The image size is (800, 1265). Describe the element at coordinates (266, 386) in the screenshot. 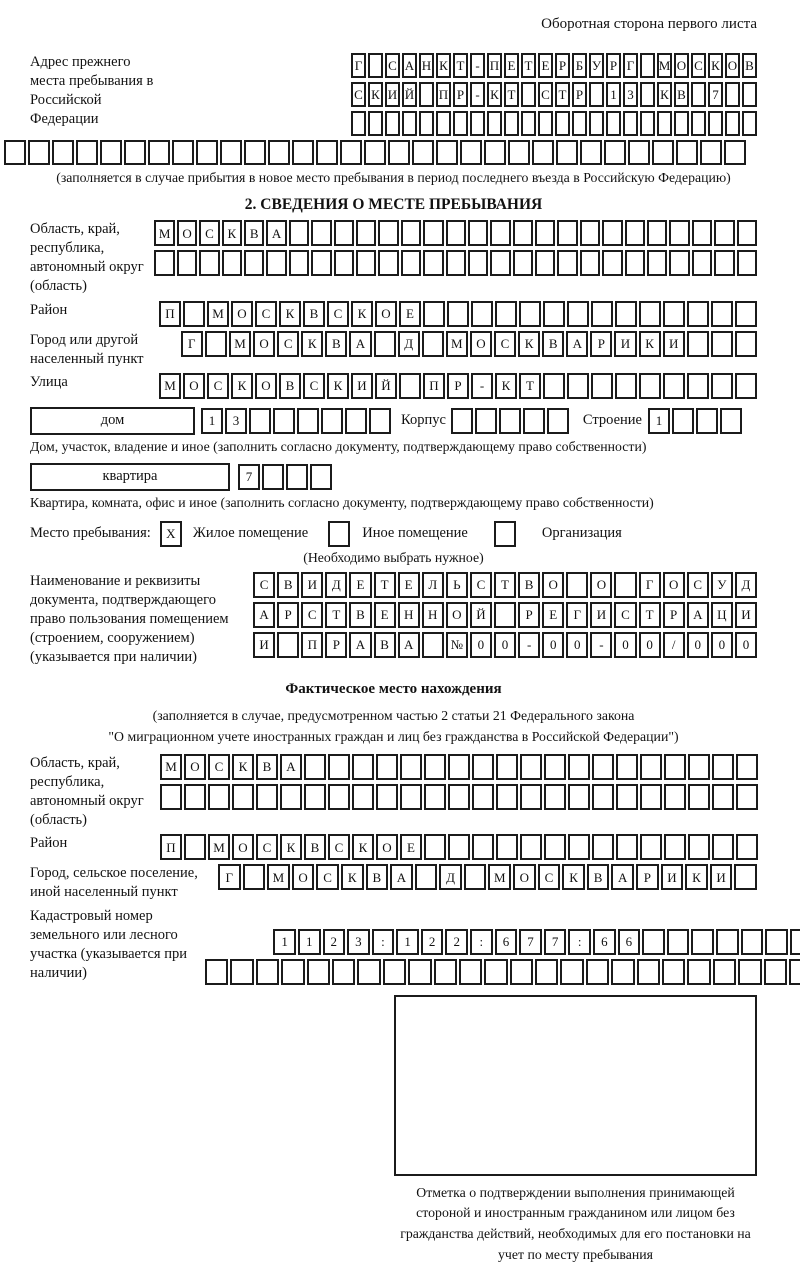

I see `char-cell: О` at that location.